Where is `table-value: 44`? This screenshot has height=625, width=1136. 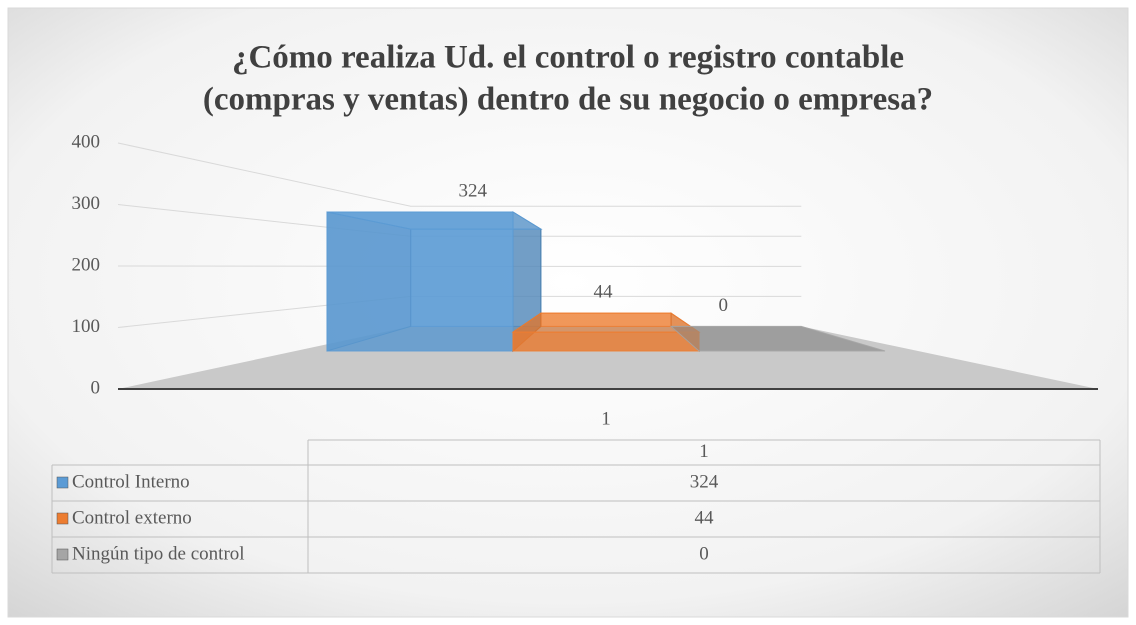 table-value: 44 is located at coordinates (705, 517).